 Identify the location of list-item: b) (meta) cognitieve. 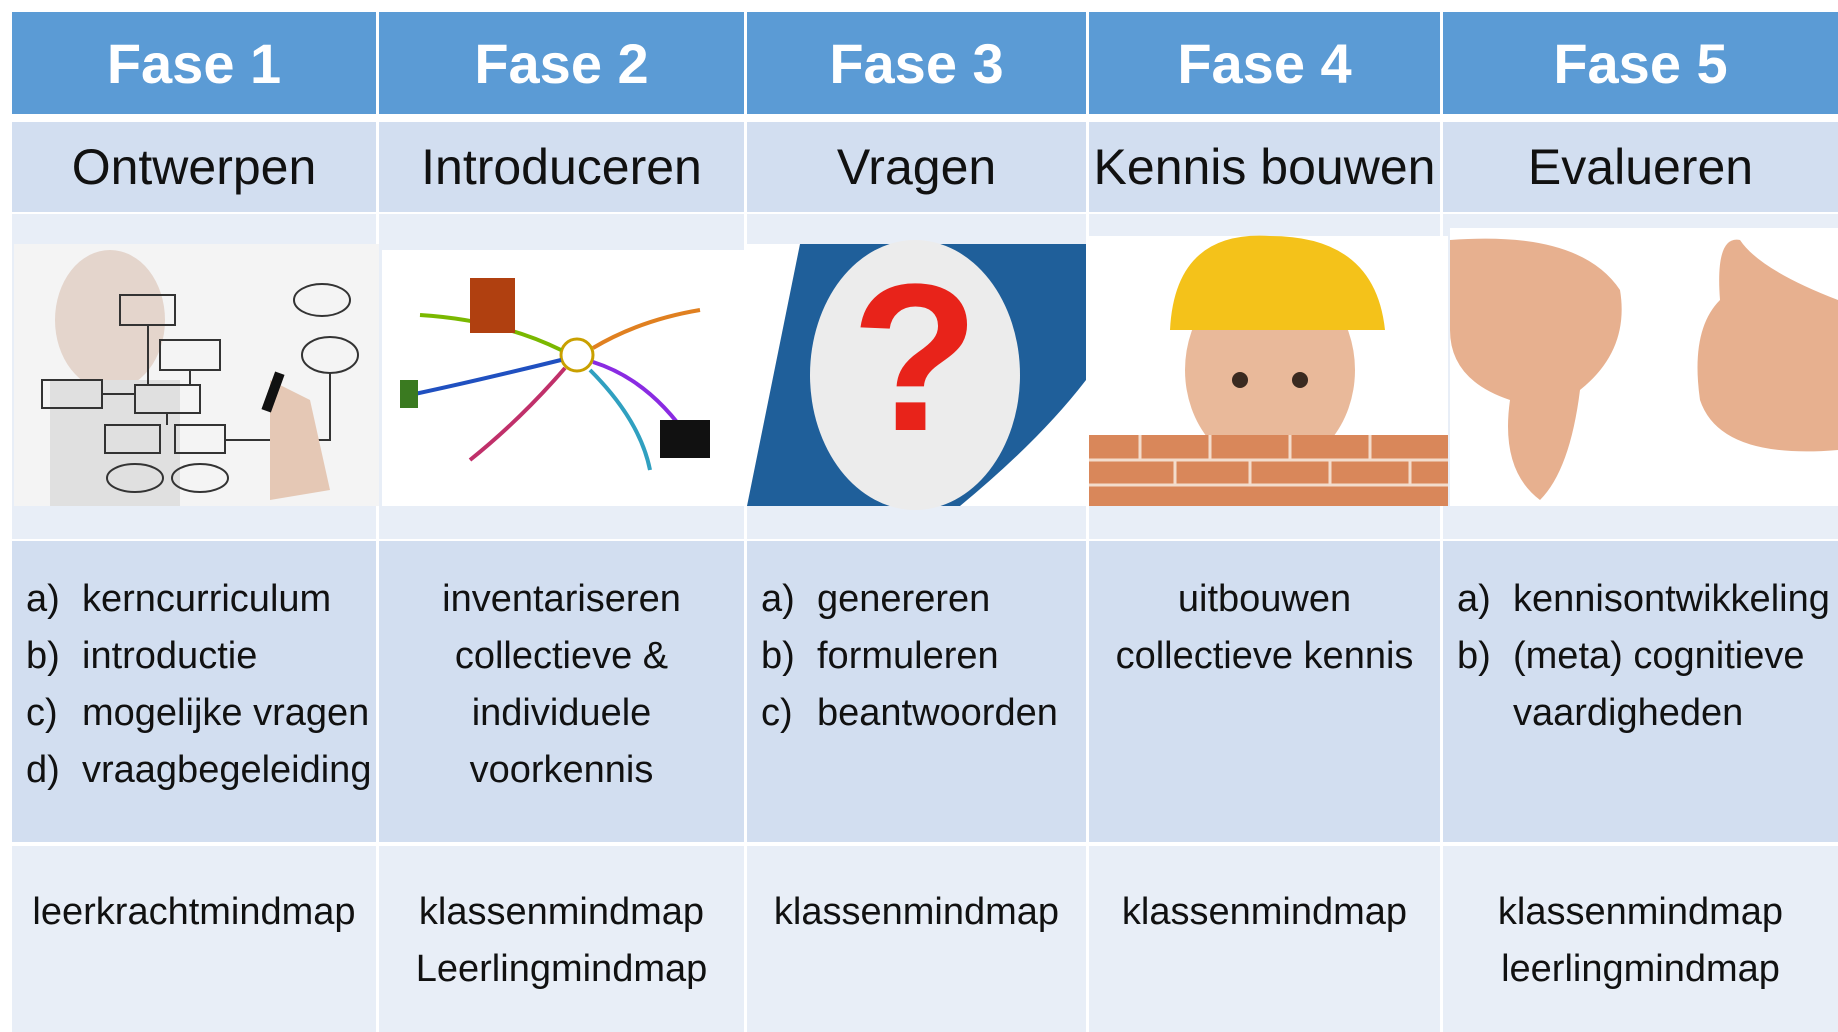
(1640, 656).